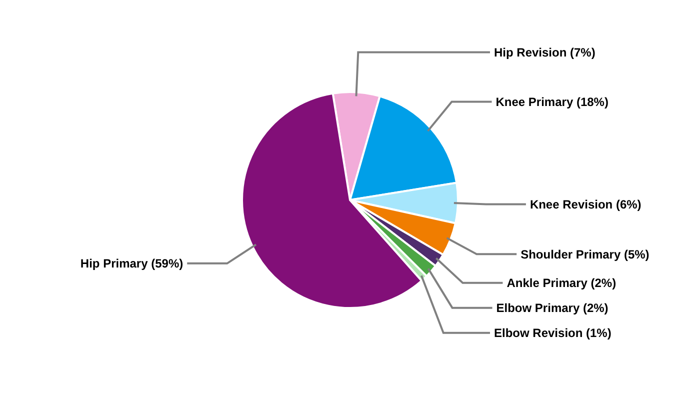 The width and height of the screenshot is (700, 400). Describe the element at coordinates (132, 263) in the screenshot. I see `slice-label: Hip Primary (59%)` at that location.